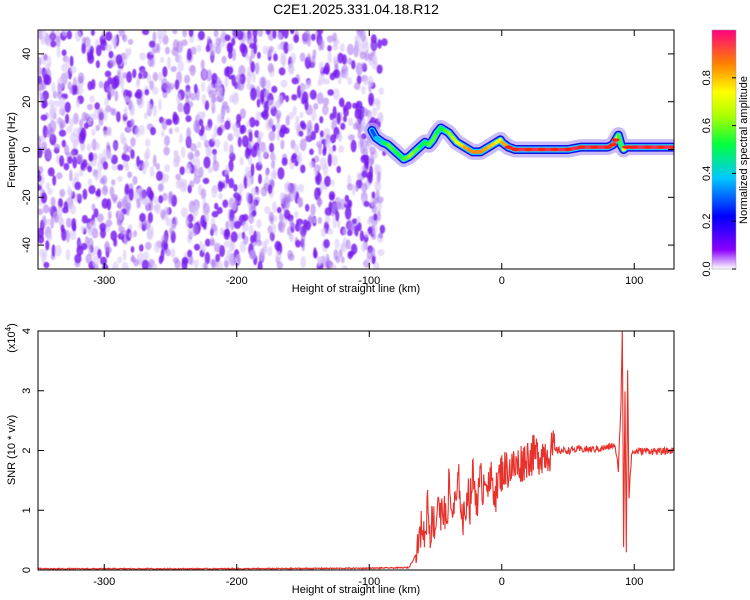 The width and height of the screenshot is (750, 600). What do you see at coordinates (356, 9) in the screenshot?
I see `chart-title: C2E1.2025.331.04.18.R12` at bounding box center [356, 9].